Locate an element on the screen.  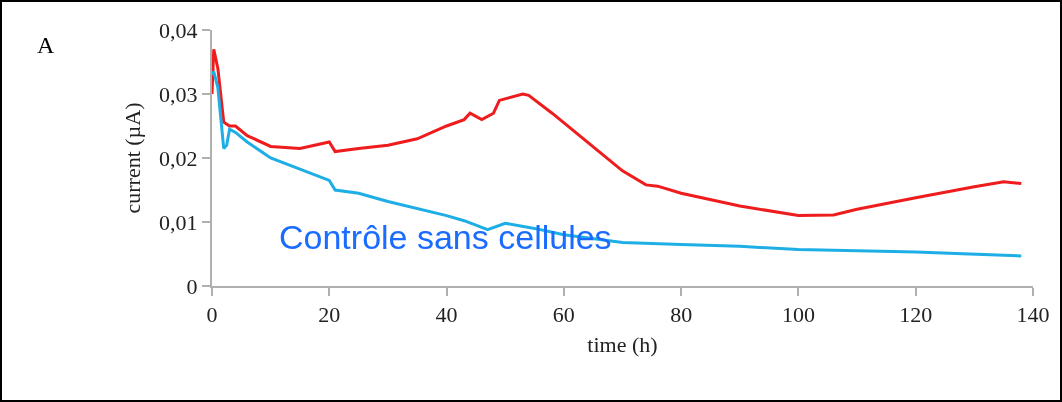
x-axis-title: time (h) is located at coordinates (622, 344).